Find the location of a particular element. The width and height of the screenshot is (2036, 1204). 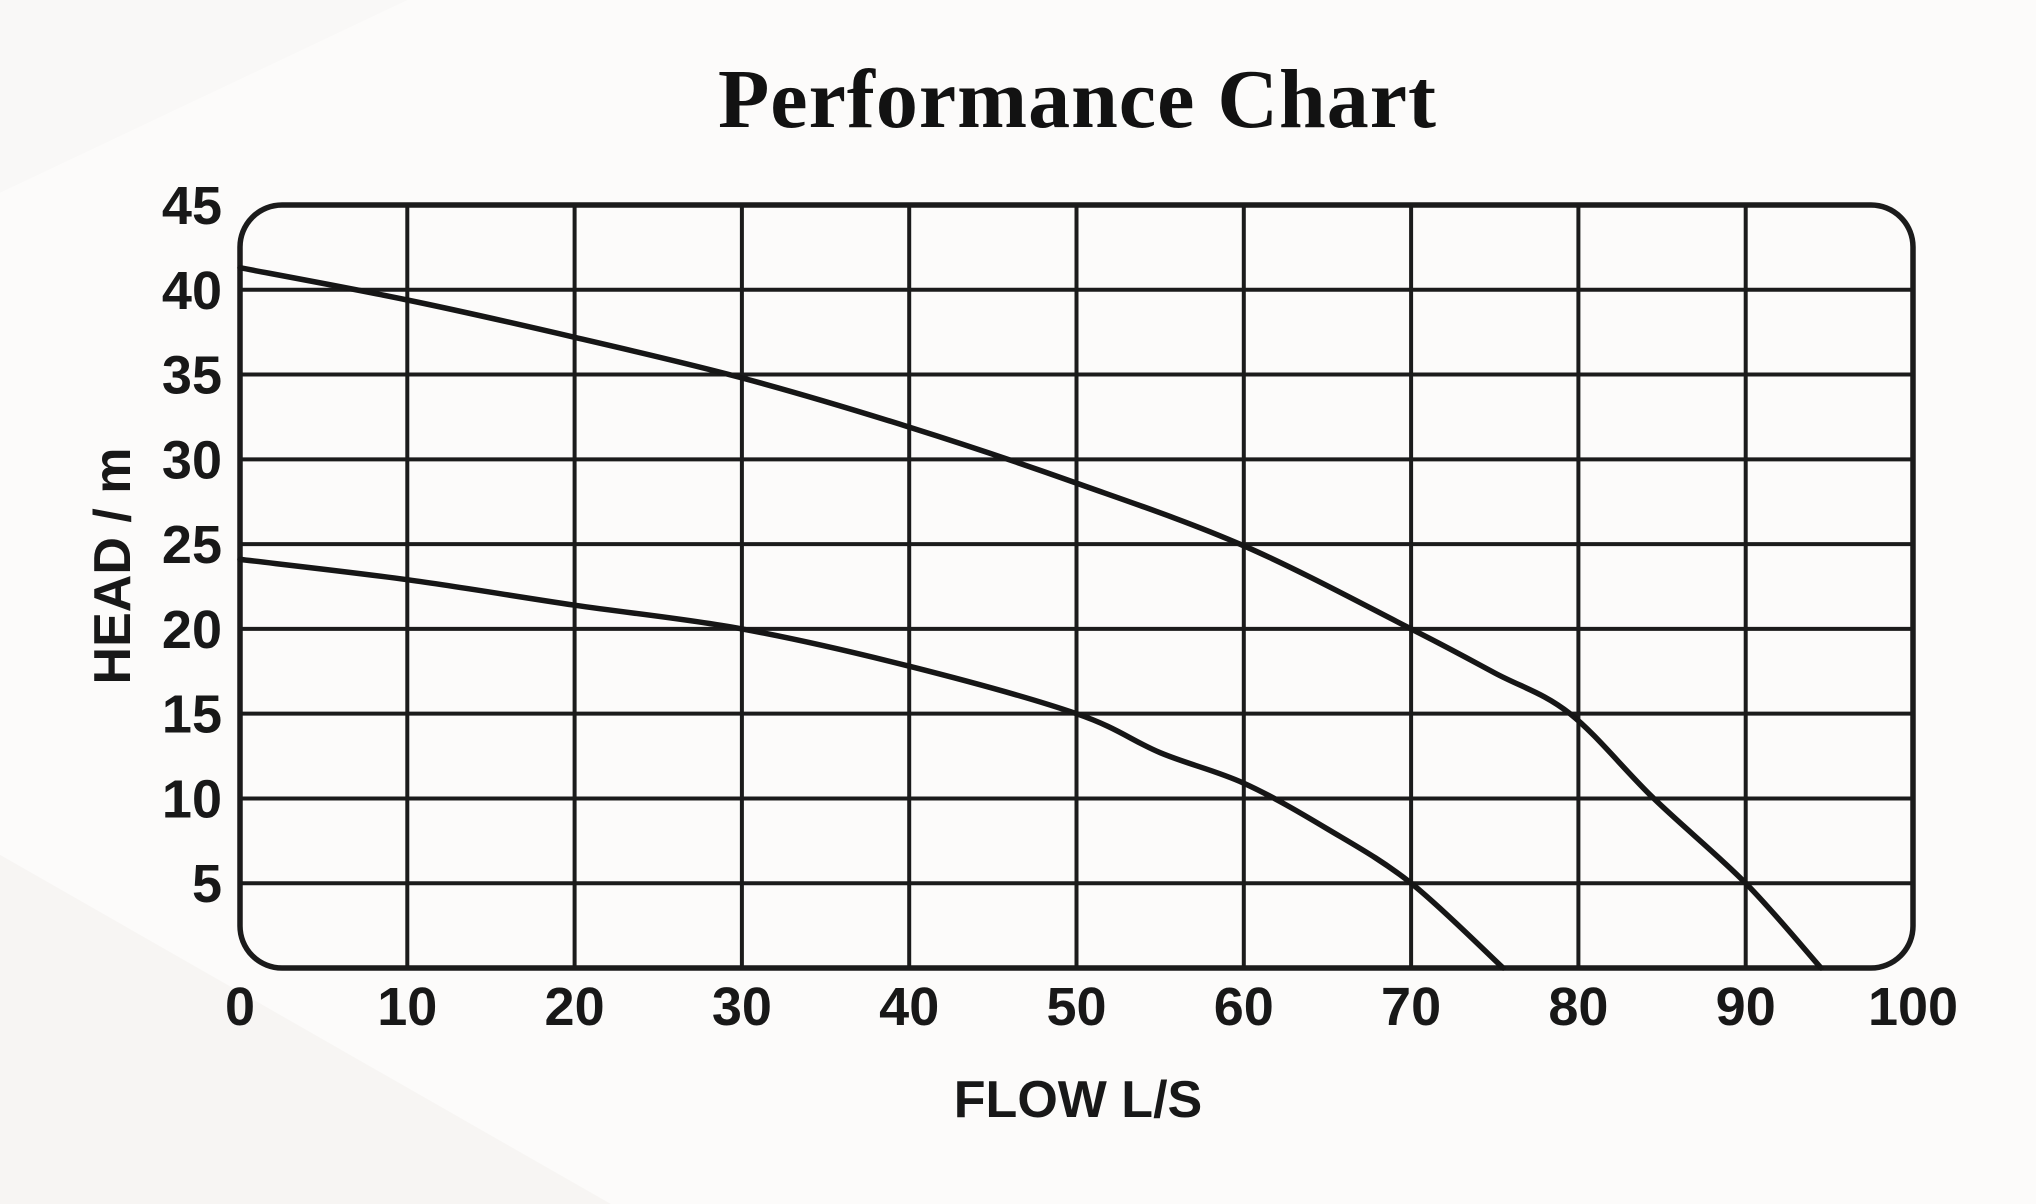

y-axis-title: HEAD / m is located at coordinates (113, 566).